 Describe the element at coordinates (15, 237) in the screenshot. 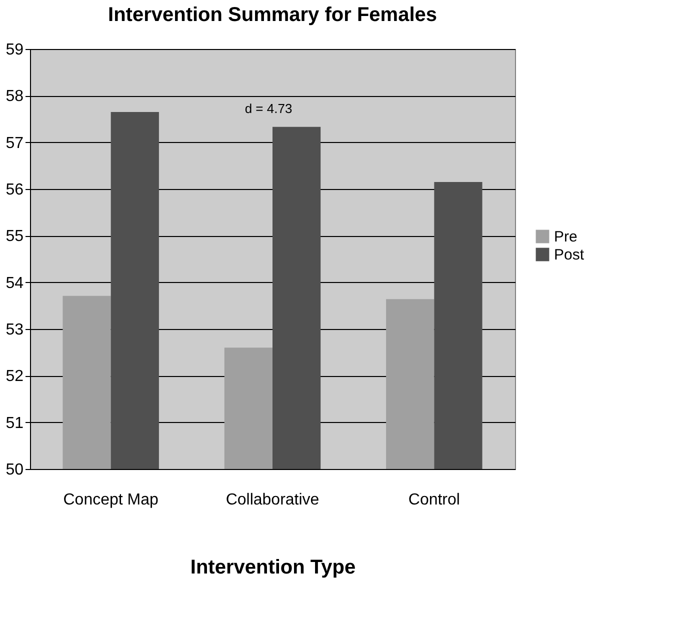

I see `y-tick-label: 55` at that location.